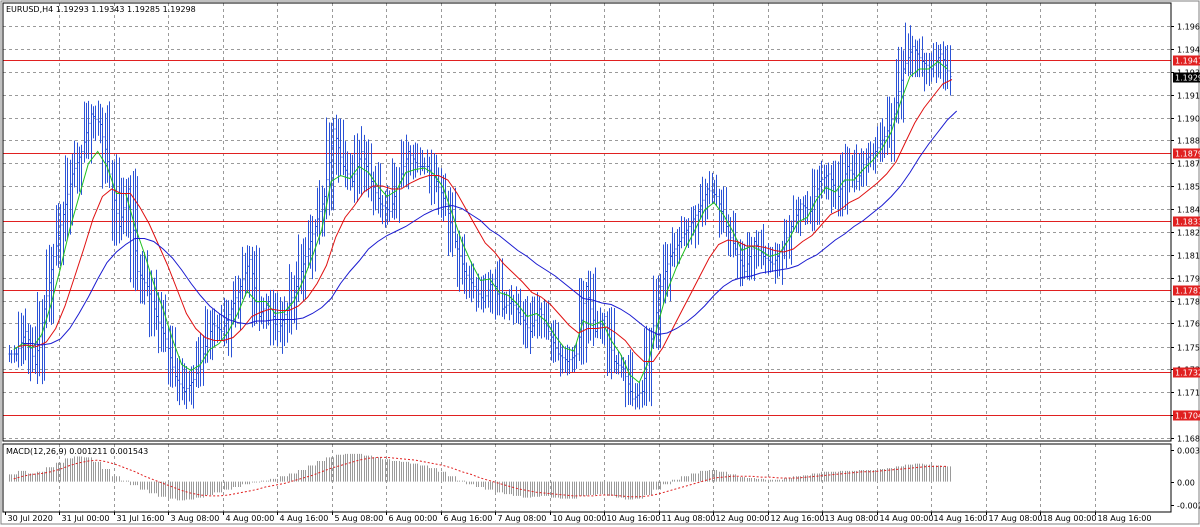 The image size is (1200, 527). Describe the element at coordinates (250, 518) in the screenshot. I see `time-tick-label: 4 Aug 00:00` at that location.